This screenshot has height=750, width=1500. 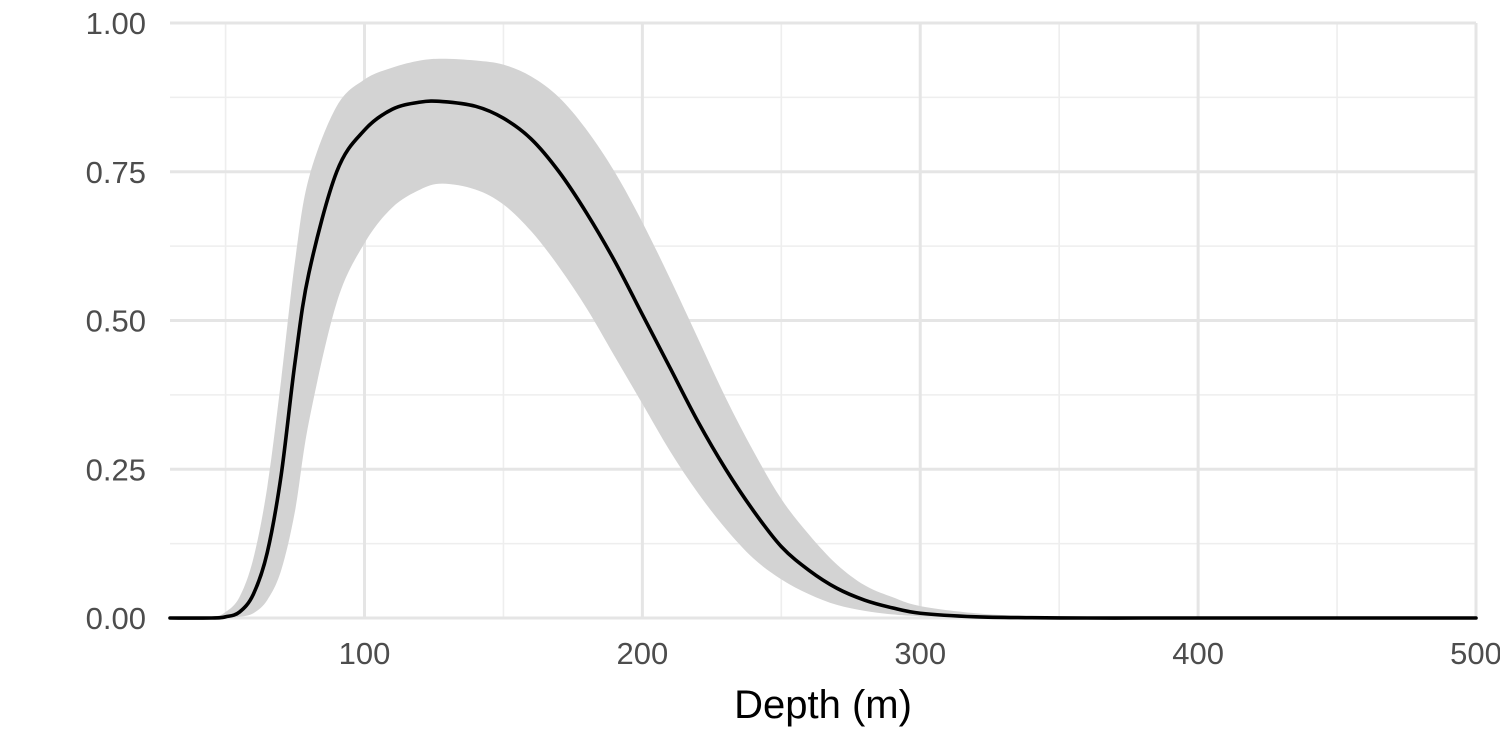 What do you see at coordinates (1475, 653) in the screenshot?
I see `x-tick-label: 500` at bounding box center [1475, 653].